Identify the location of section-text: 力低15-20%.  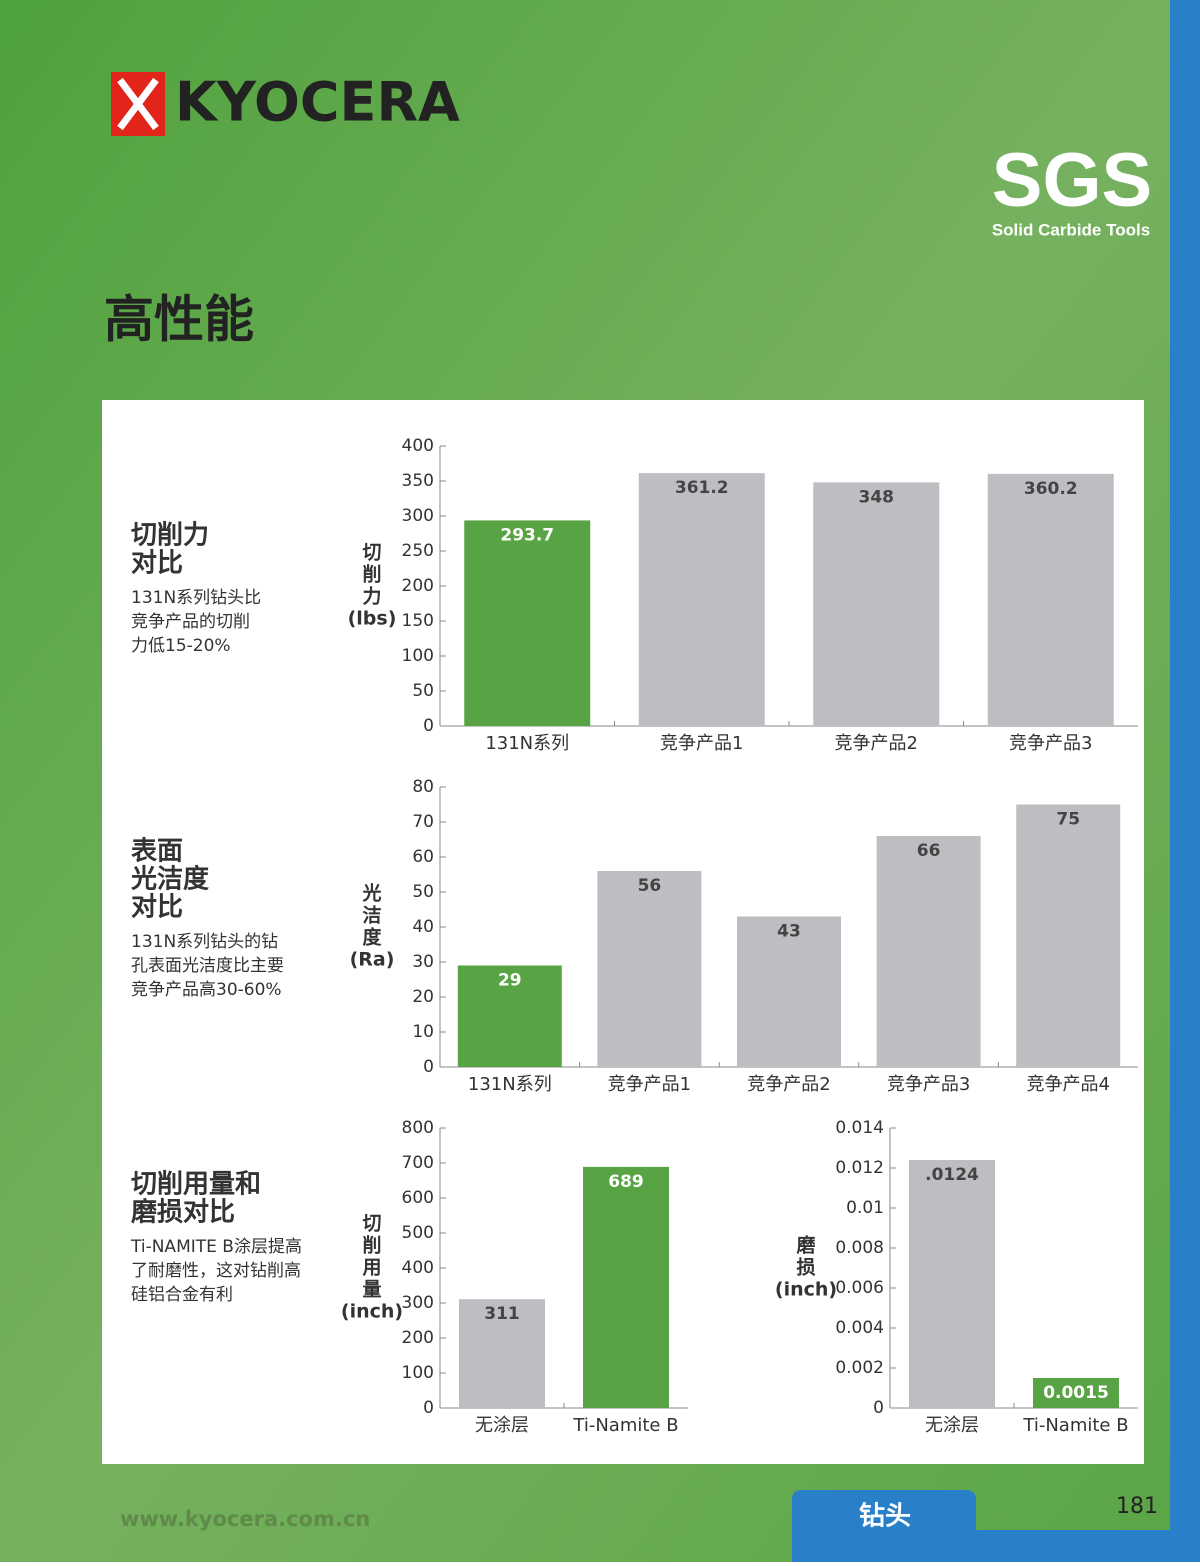
(181, 646).